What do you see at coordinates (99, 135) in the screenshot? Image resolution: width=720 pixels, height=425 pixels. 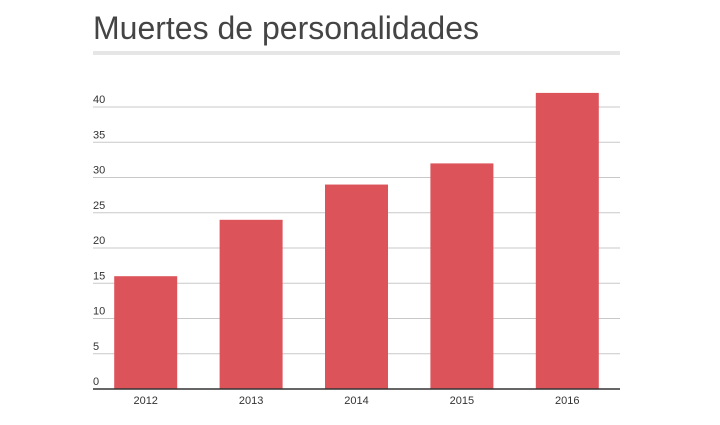 I see `y-tick-label: 35` at bounding box center [99, 135].